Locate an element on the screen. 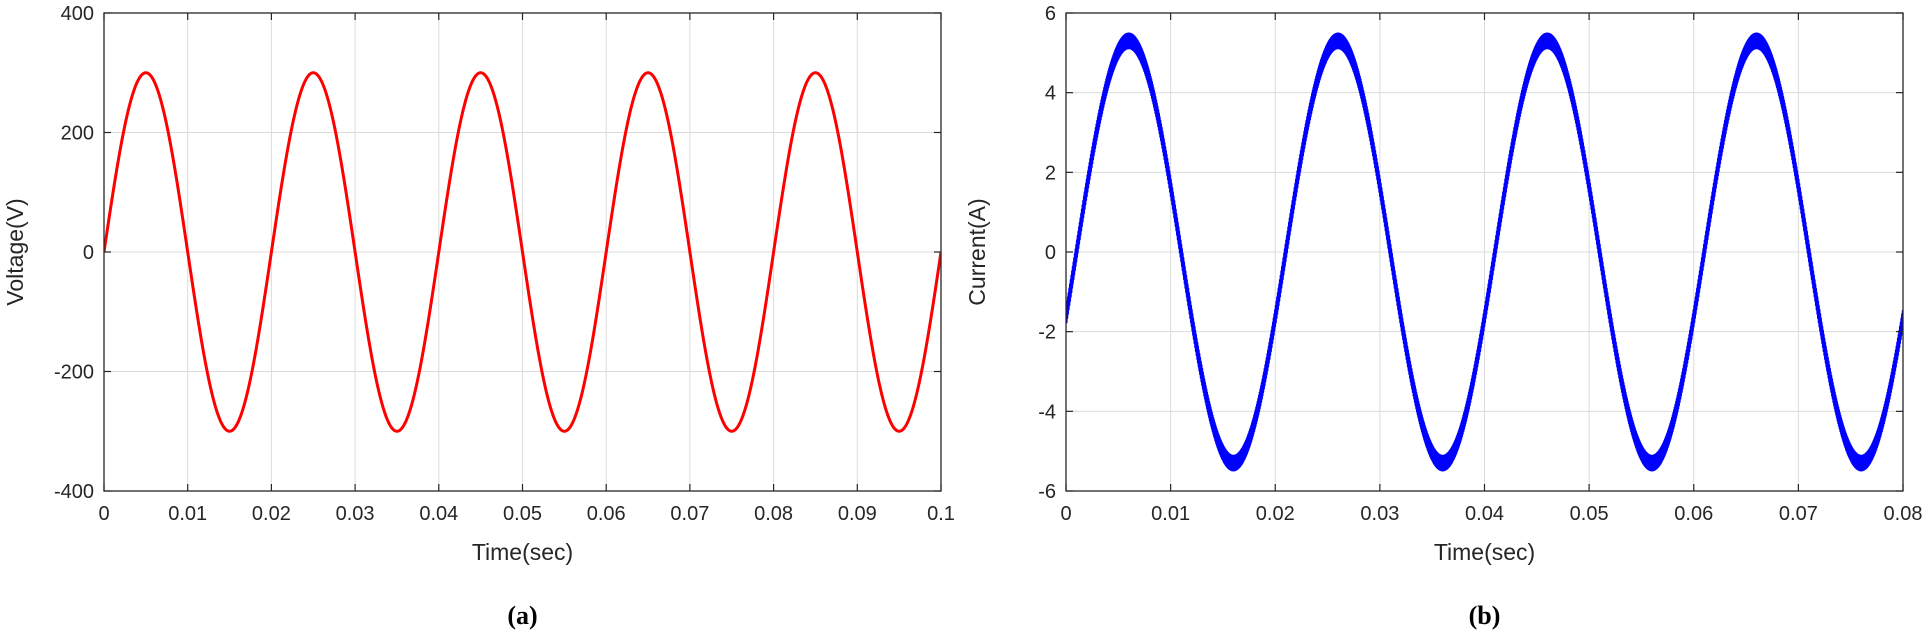 The width and height of the screenshot is (1930, 636). x-tick-label: 0.09 is located at coordinates (857, 514).